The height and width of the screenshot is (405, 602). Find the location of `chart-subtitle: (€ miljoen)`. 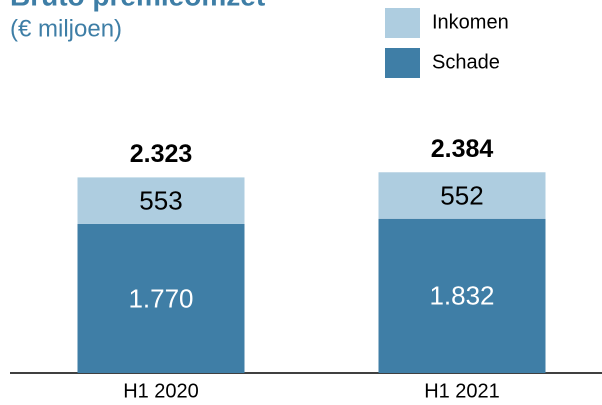

chart-subtitle: (€ miljoen) is located at coordinates (66, 28).